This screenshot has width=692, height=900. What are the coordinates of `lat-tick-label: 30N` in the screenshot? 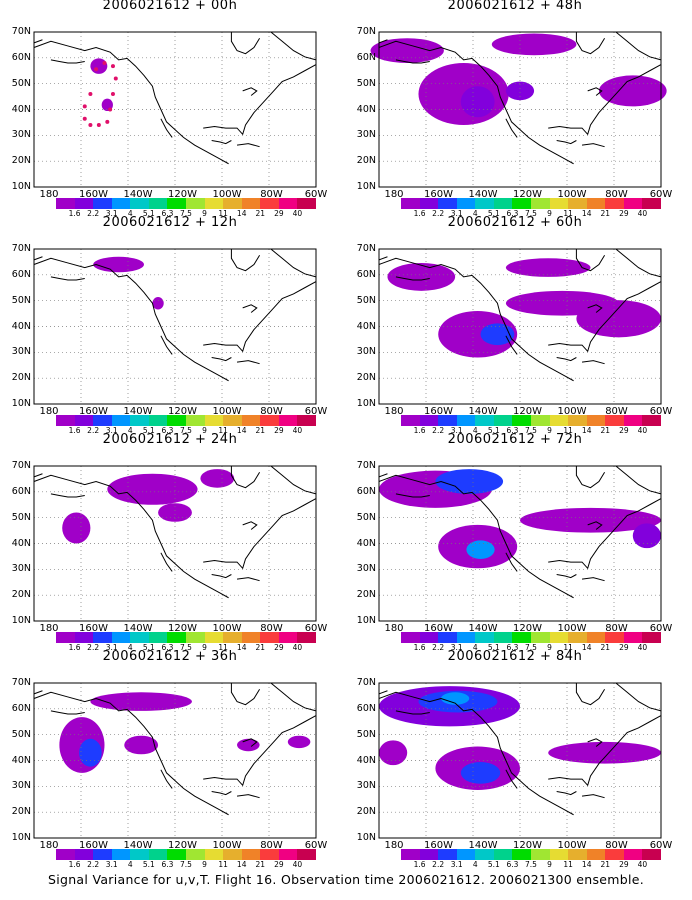 It's located at (21, 786).